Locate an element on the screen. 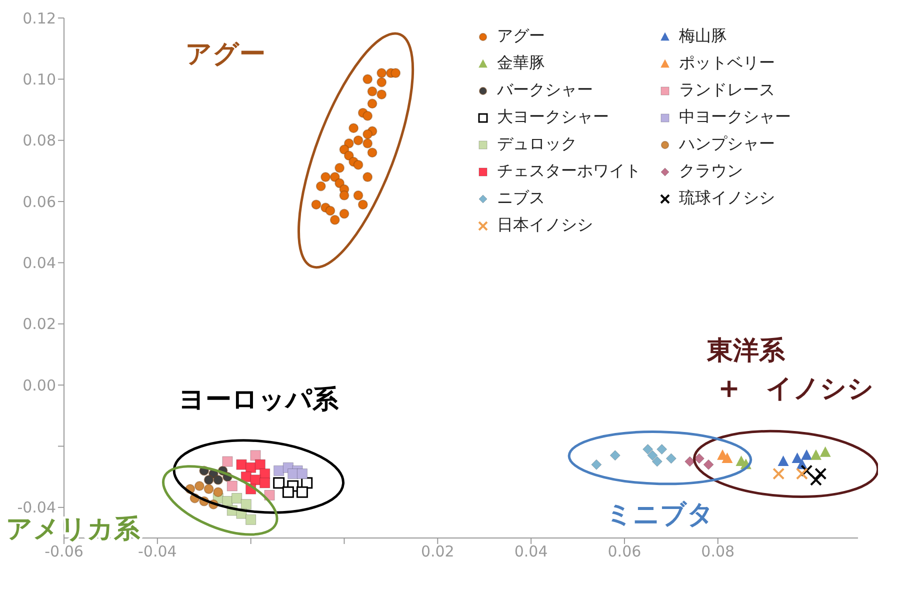  y-tick-label: 0.08 is located at coordinates (39, 141).